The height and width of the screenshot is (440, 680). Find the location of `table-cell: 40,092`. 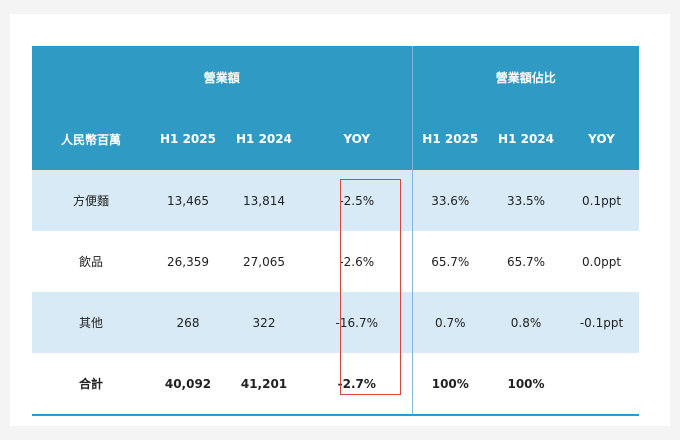

table-cell: 40,092 is located at coordinates (188, 384).